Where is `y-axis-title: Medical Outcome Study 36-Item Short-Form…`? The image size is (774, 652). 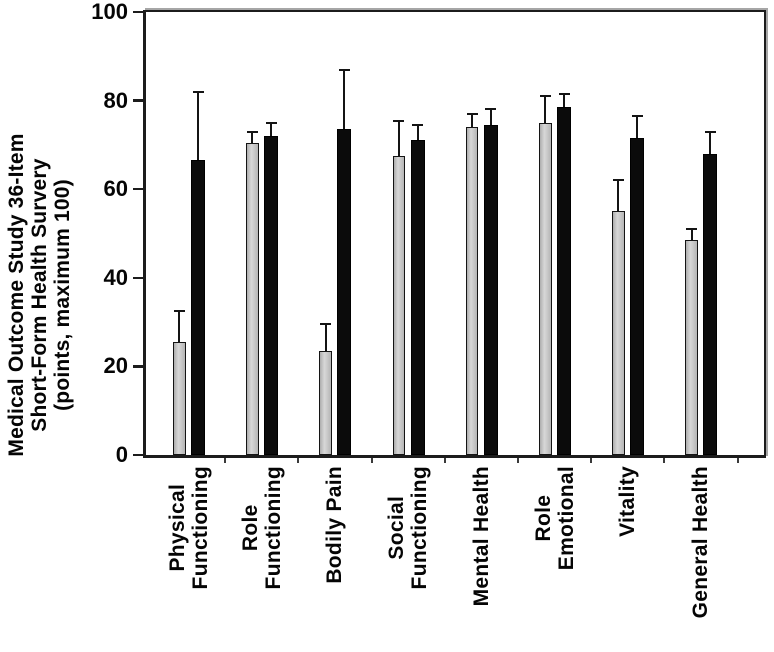
y-axis-title: Medical Outcome Study 36-Item Short-Form… is located at coordinates (39, 295).